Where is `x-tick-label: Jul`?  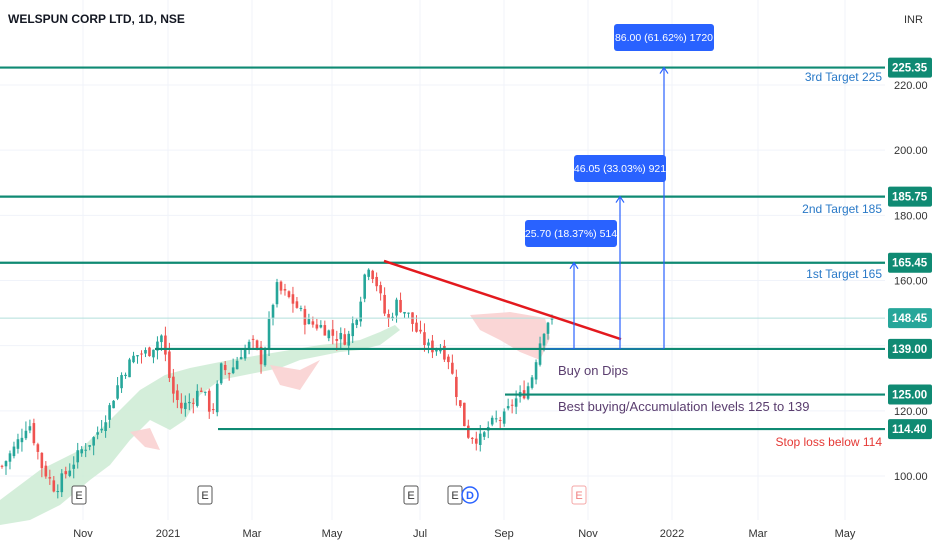
x-tick-label: Jul is located at coordinates (420, 534).